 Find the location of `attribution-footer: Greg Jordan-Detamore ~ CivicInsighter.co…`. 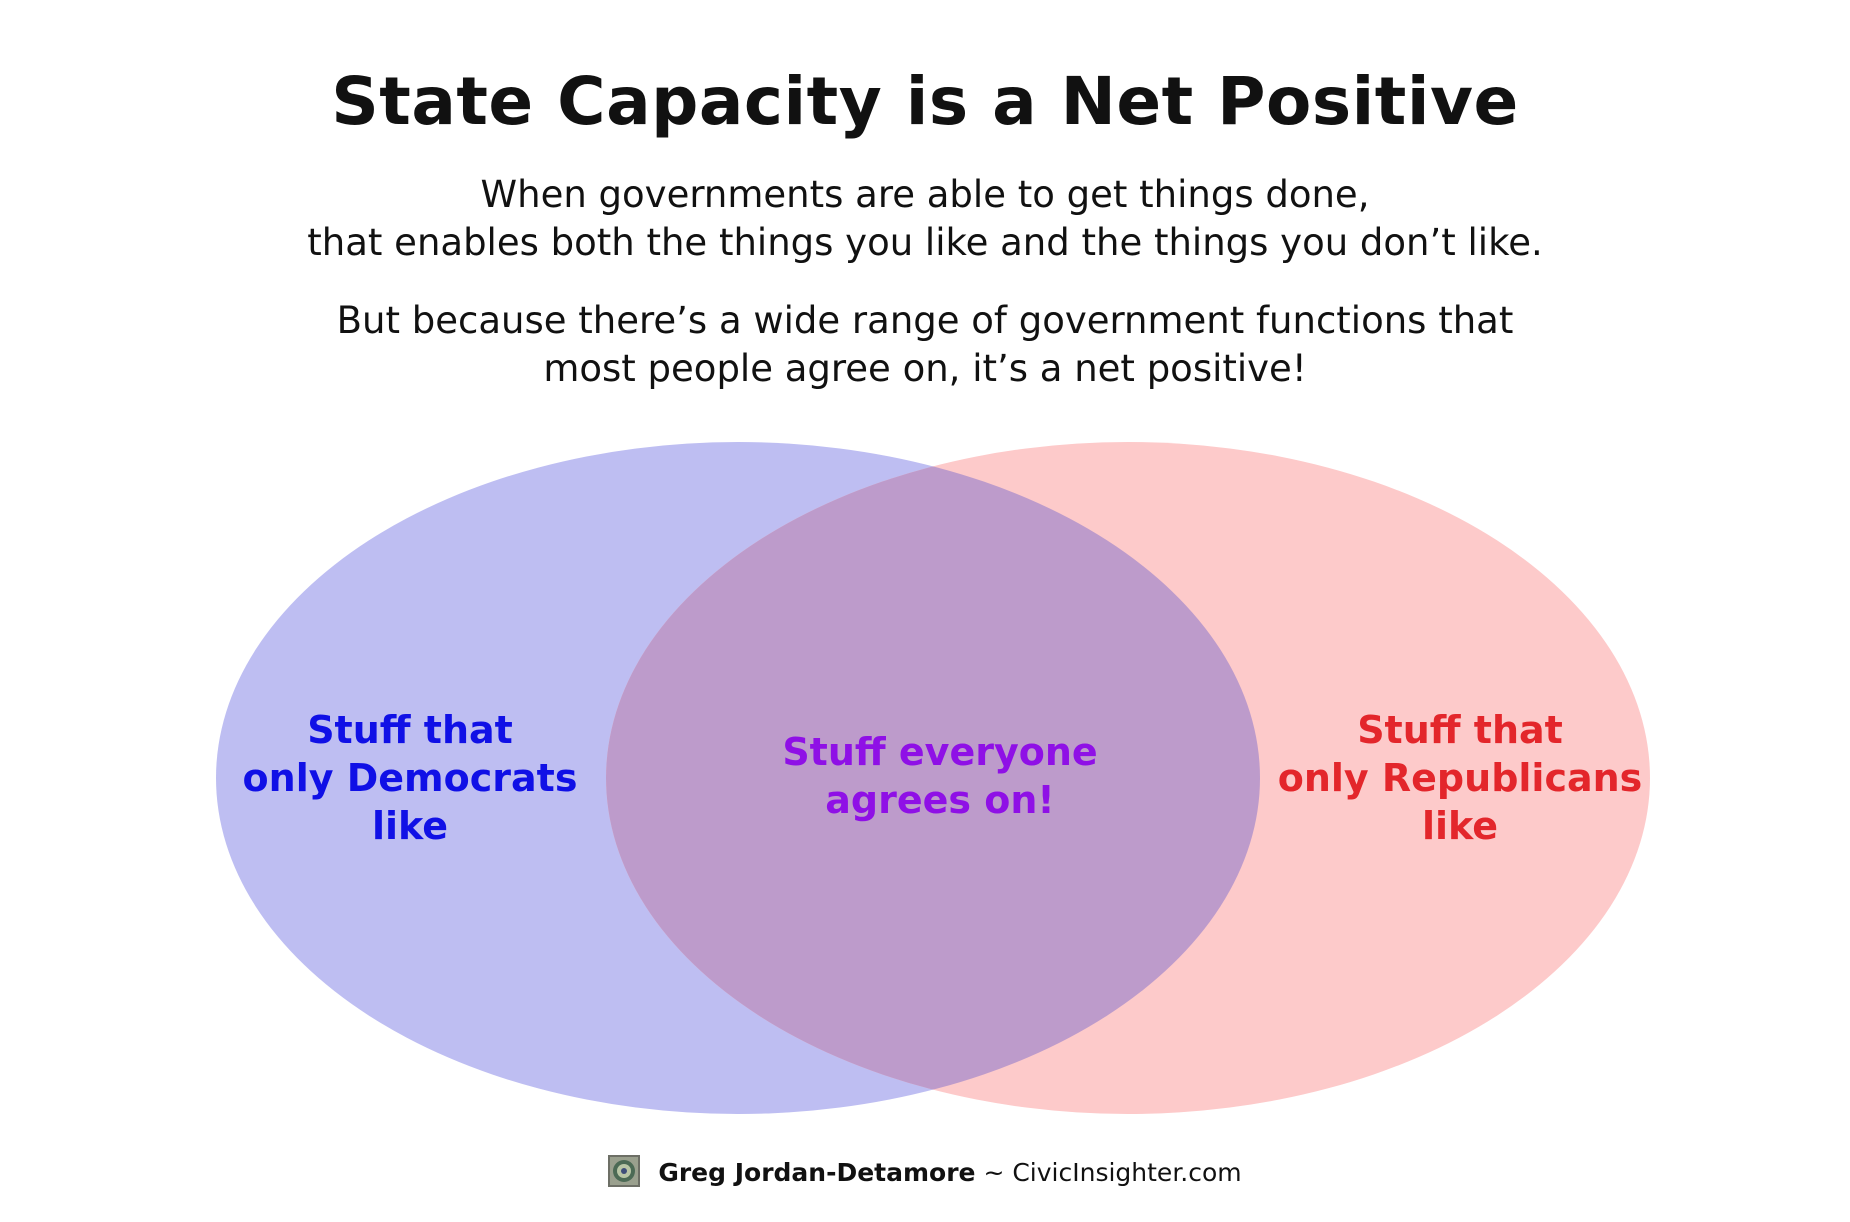

attribution-footer: Greg Jordan-Detamore ~ CivicInsighter.co… is located at coordinates (925, 1173).